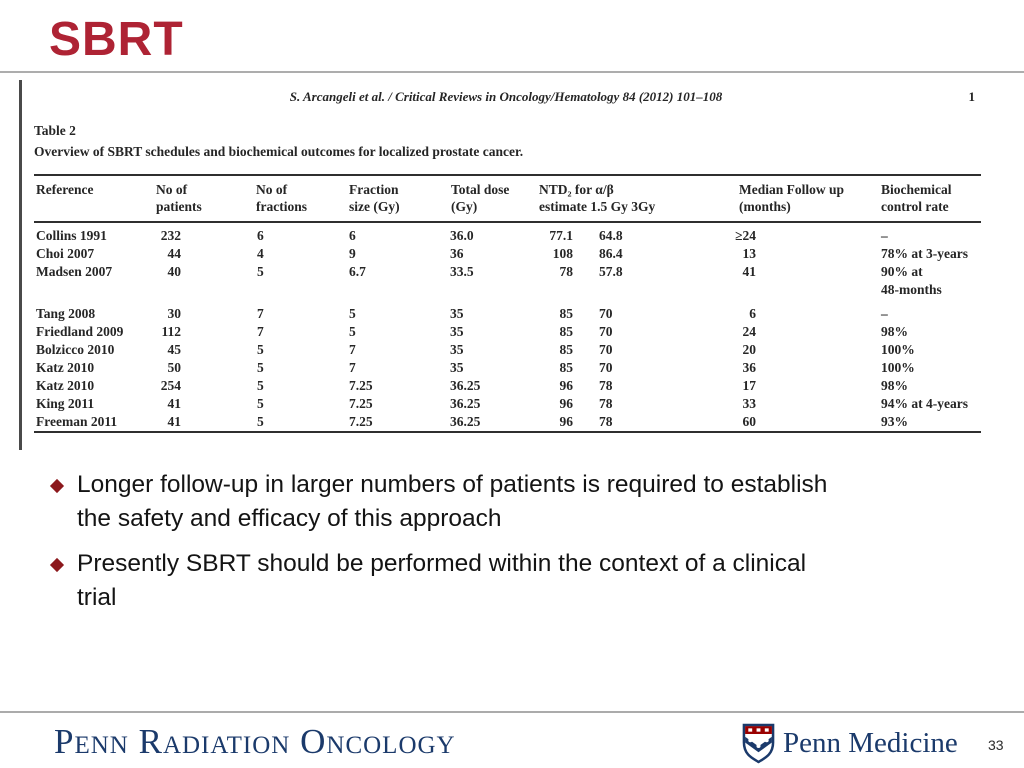 The image size is (1024, 768). Describe the element at coordinates (512, 72) in the screenshot. I see `title-divider` at that location.